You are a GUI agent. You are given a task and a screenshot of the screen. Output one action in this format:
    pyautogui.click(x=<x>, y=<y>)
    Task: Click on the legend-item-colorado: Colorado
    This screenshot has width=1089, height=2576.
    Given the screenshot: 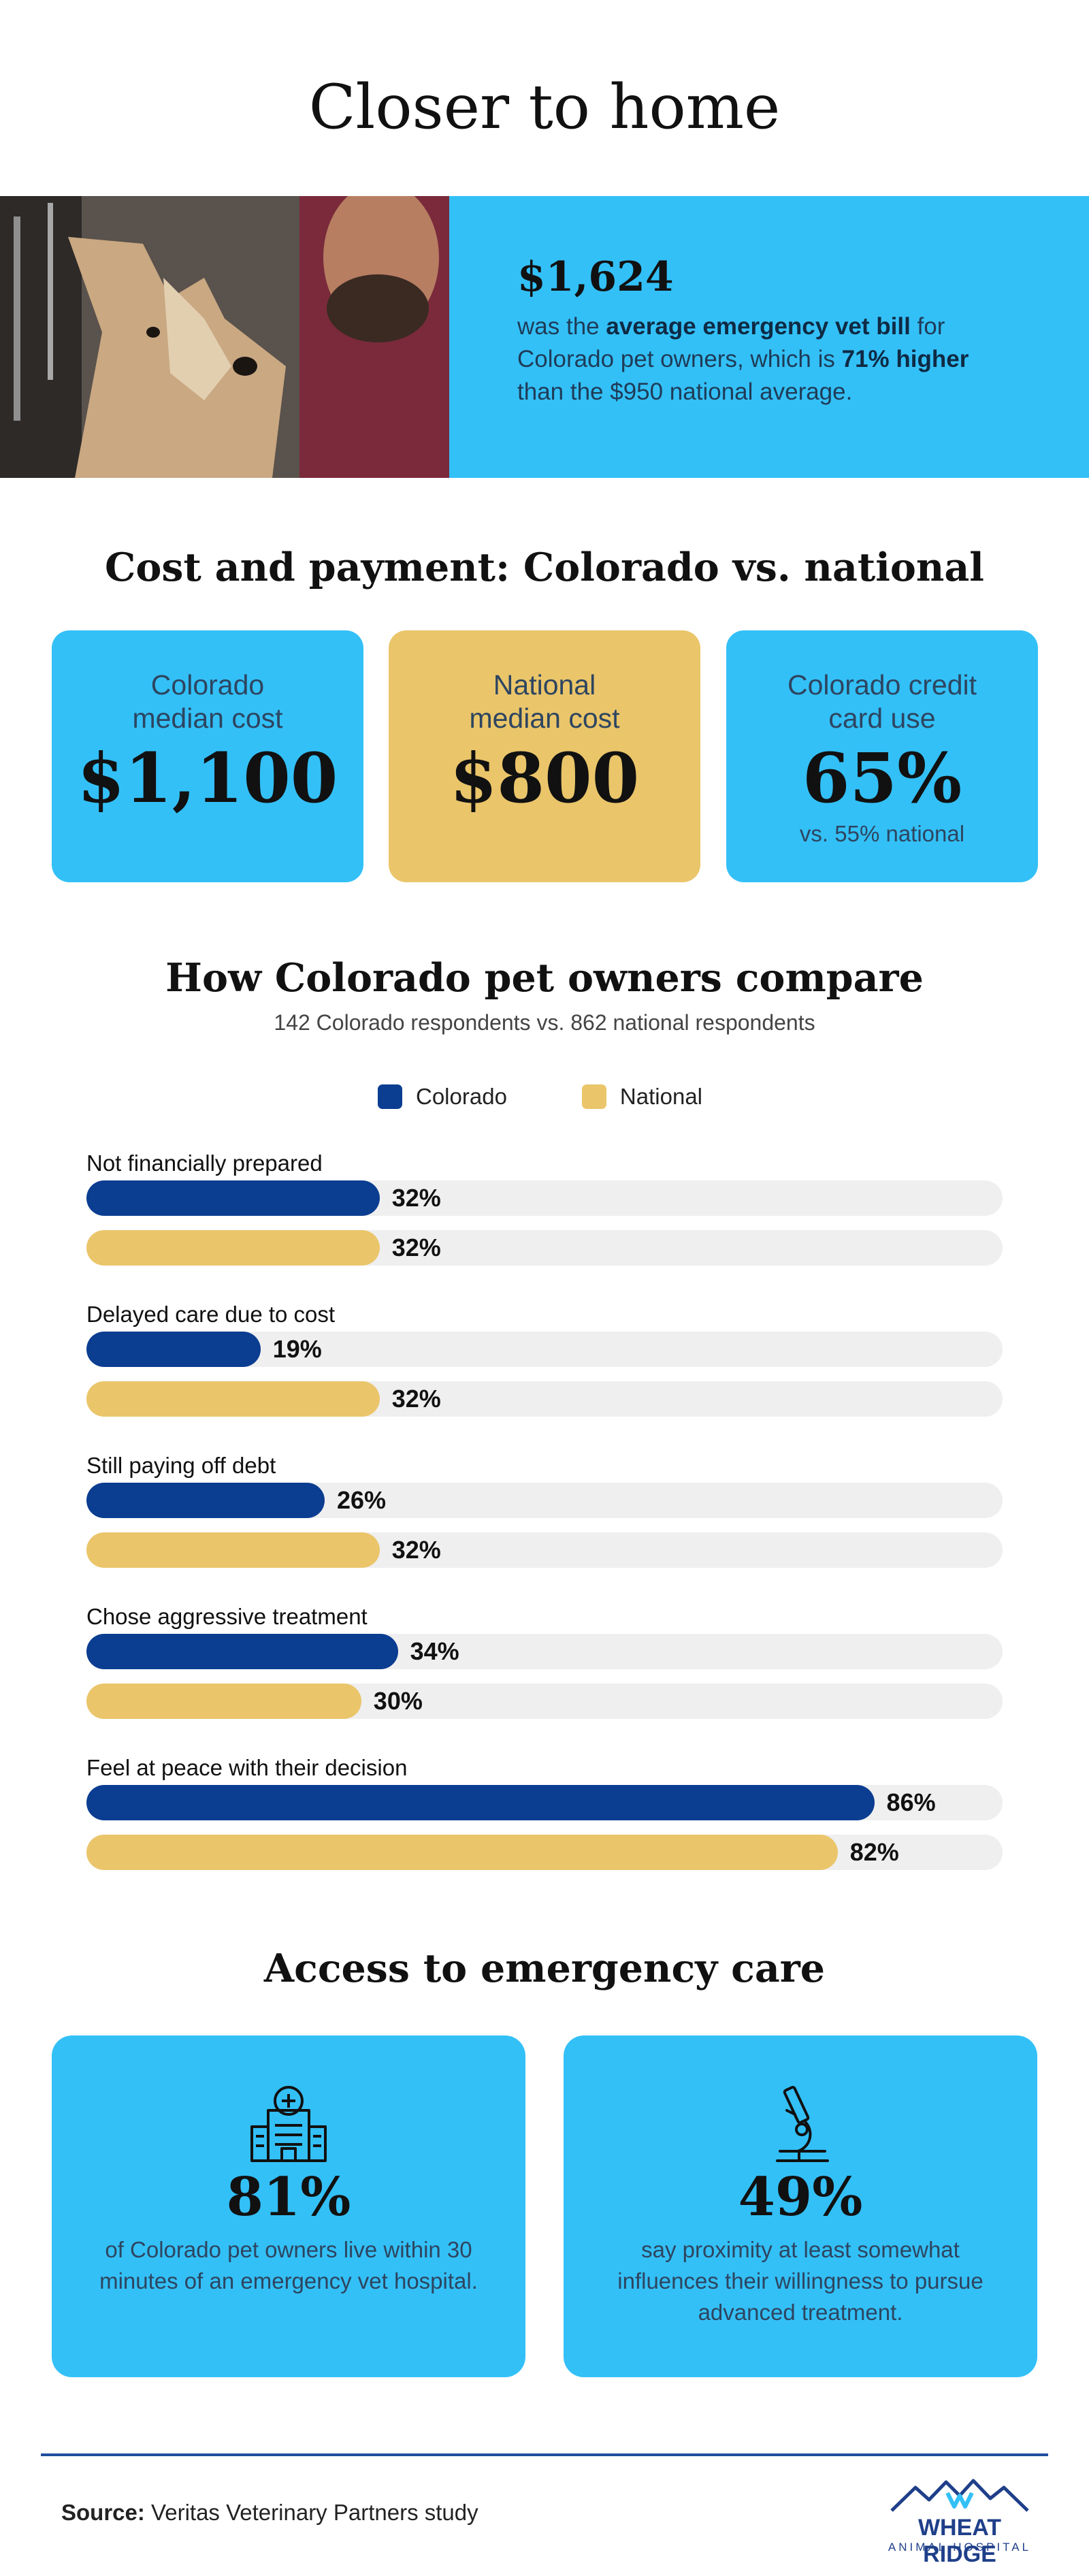 What is the action you would take?
    pyautogui.click(x=442, y=1097)
    